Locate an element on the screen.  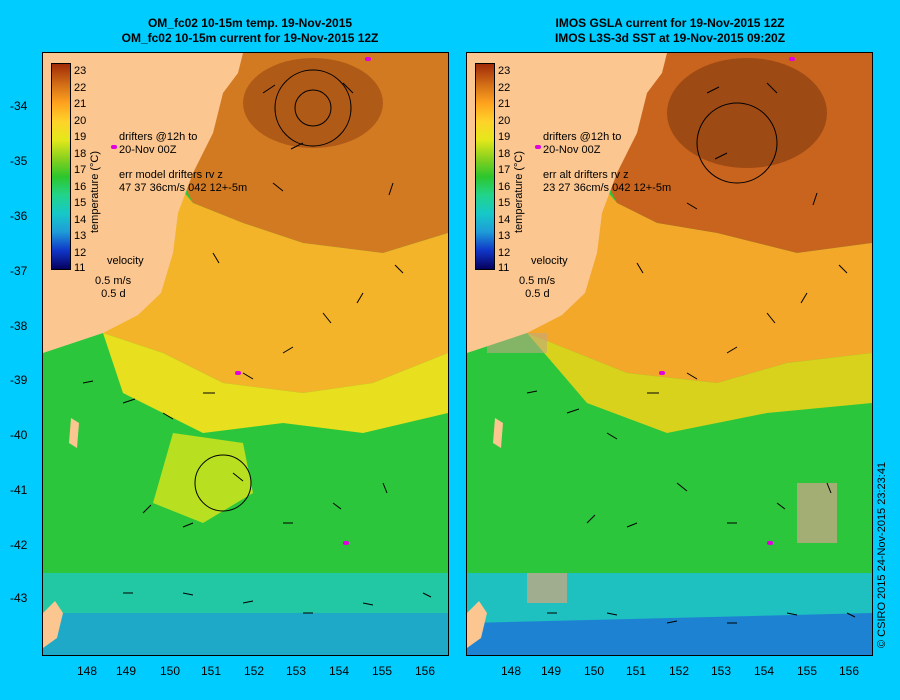
lat-label: -38 is located at coordinates (19, 326).